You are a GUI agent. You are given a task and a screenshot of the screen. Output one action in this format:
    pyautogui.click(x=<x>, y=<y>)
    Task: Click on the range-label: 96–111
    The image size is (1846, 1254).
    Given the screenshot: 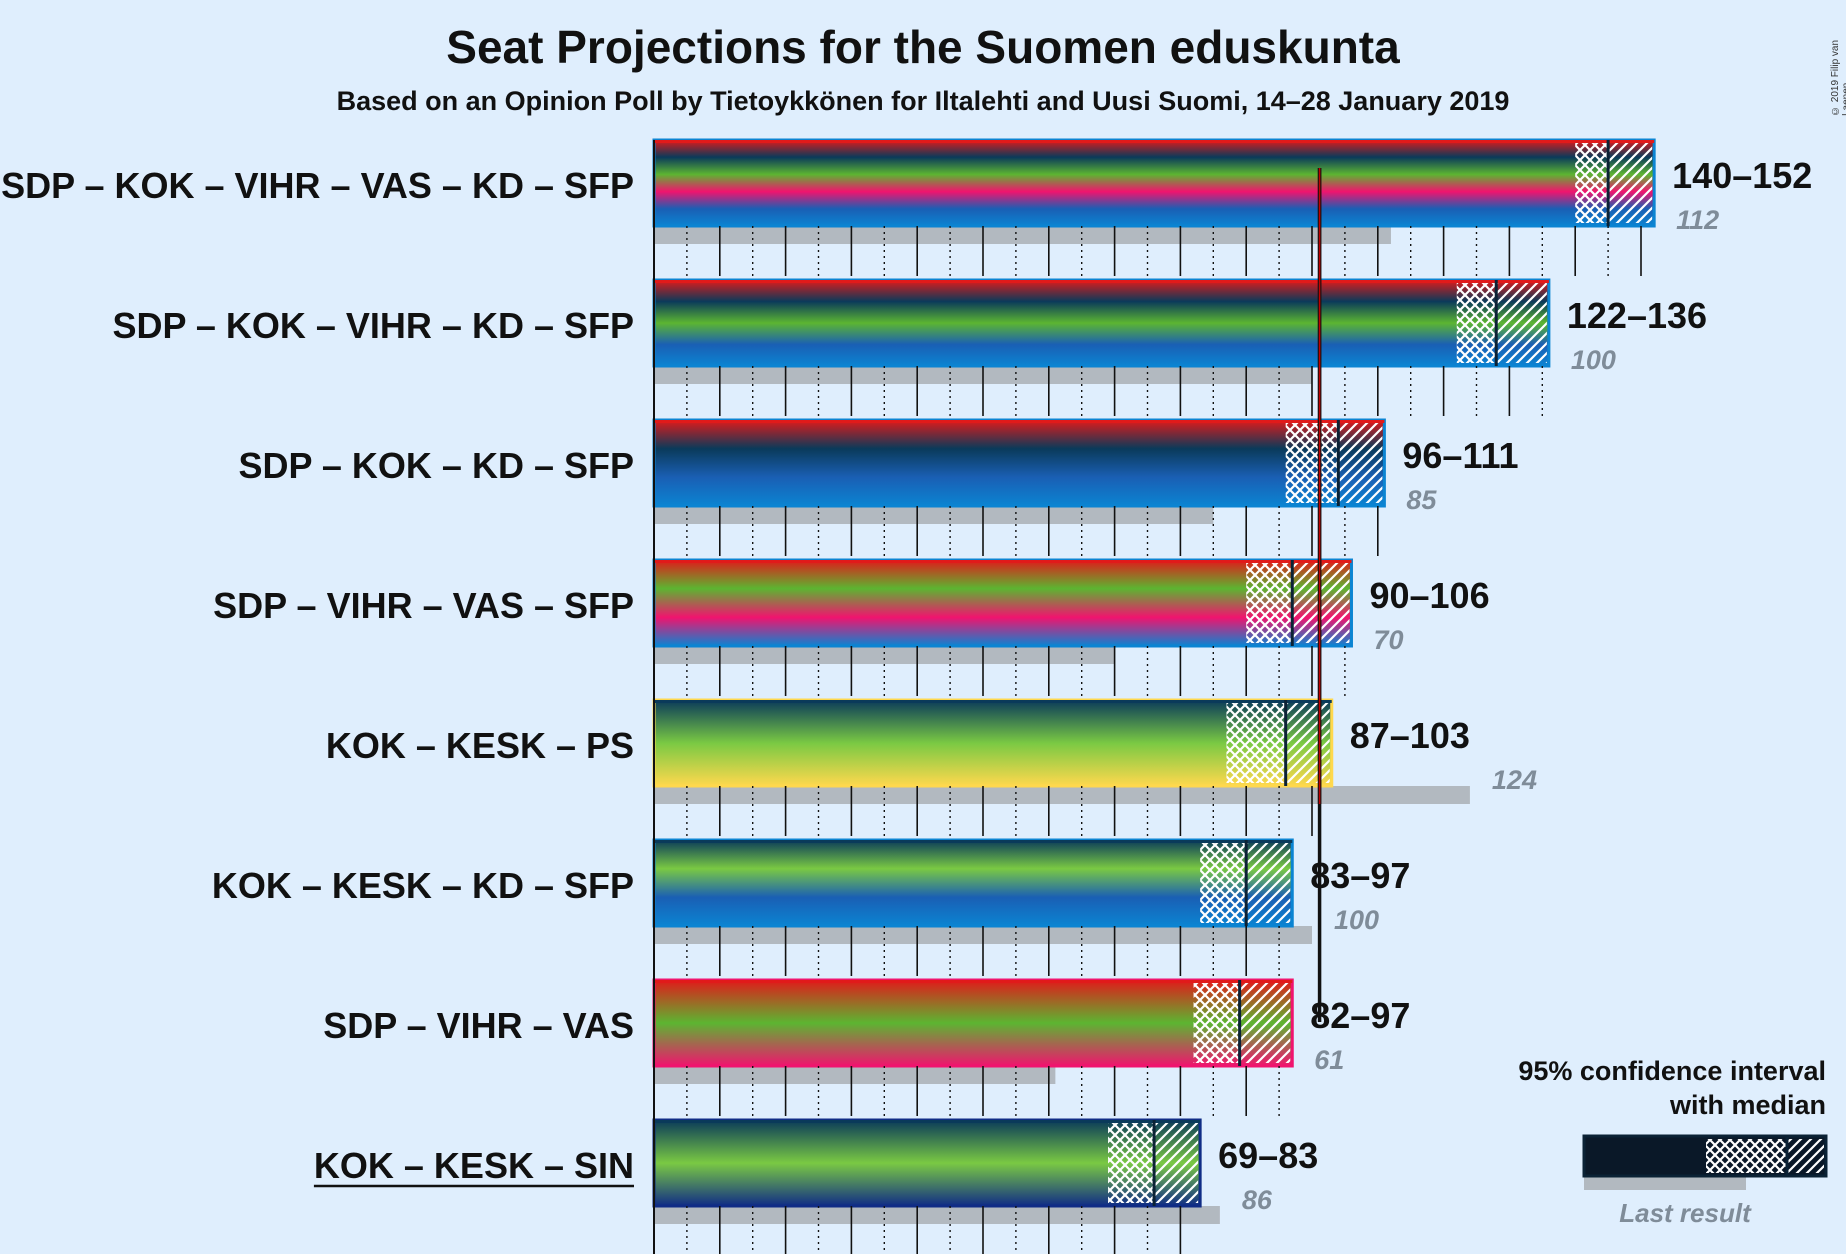 What is the action you would take?
    pyautogui.click(x=1460, y=455)
    